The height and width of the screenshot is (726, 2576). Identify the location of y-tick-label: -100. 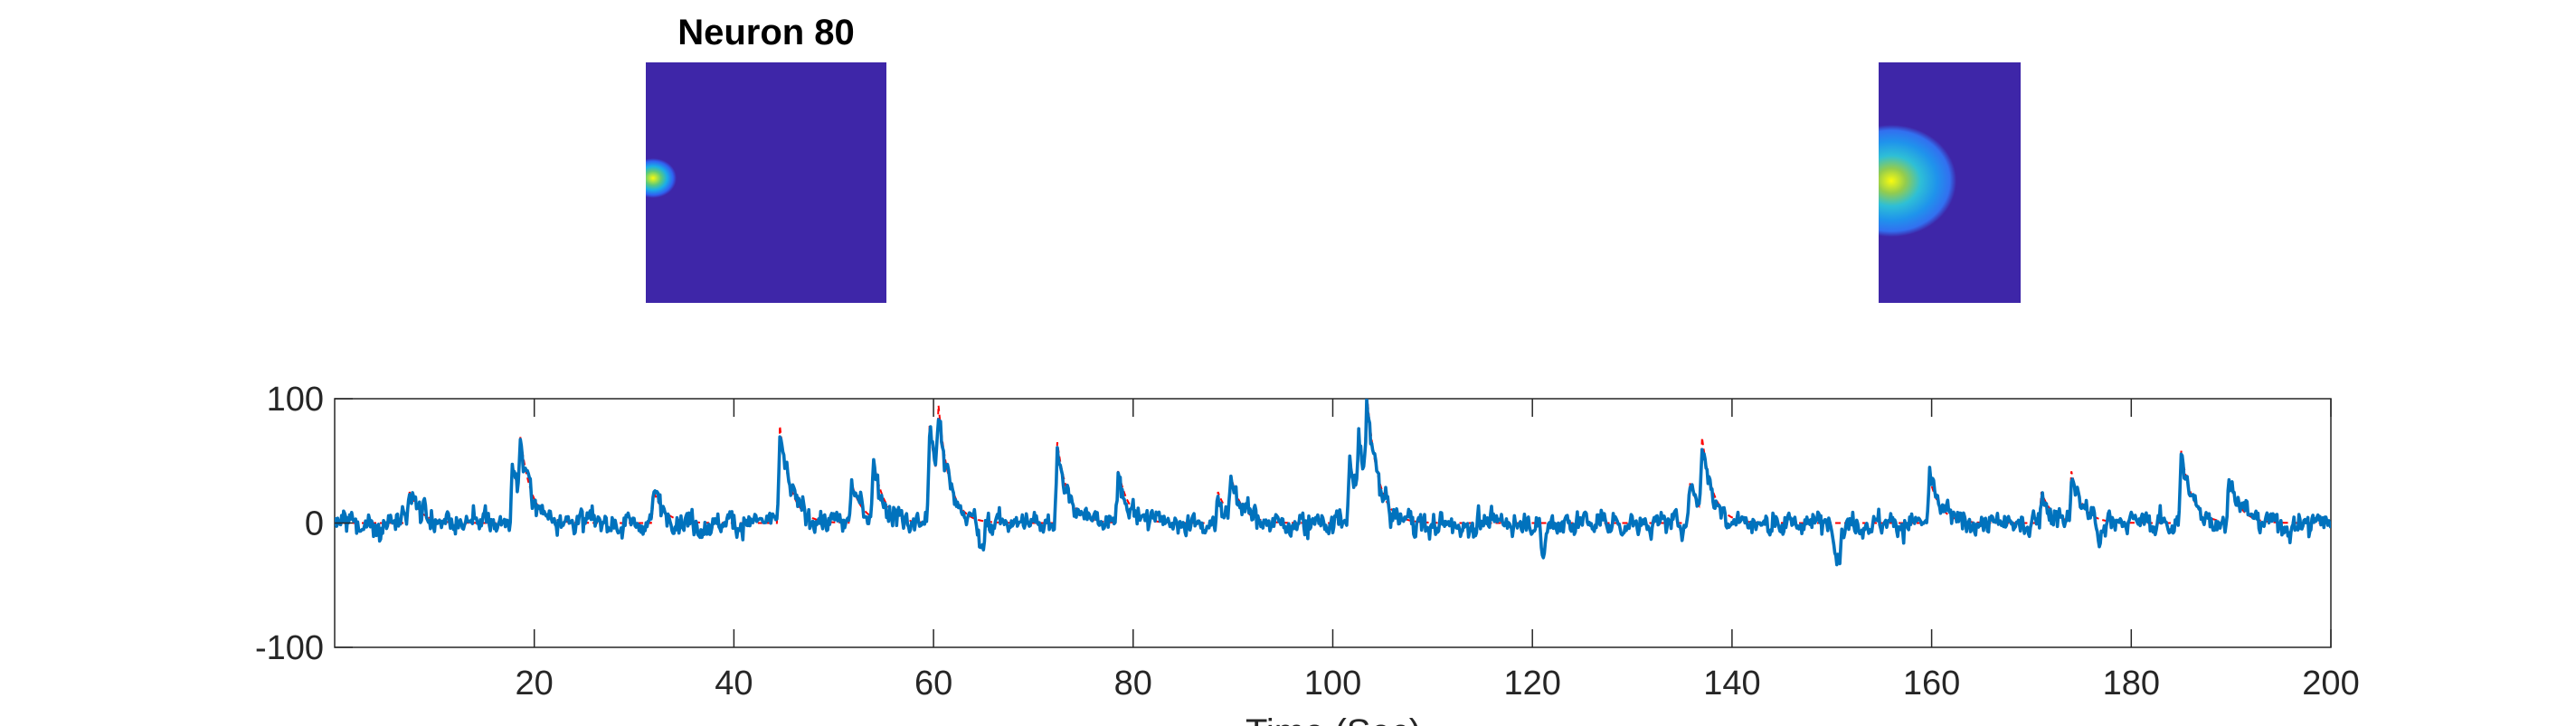
(289, 648).